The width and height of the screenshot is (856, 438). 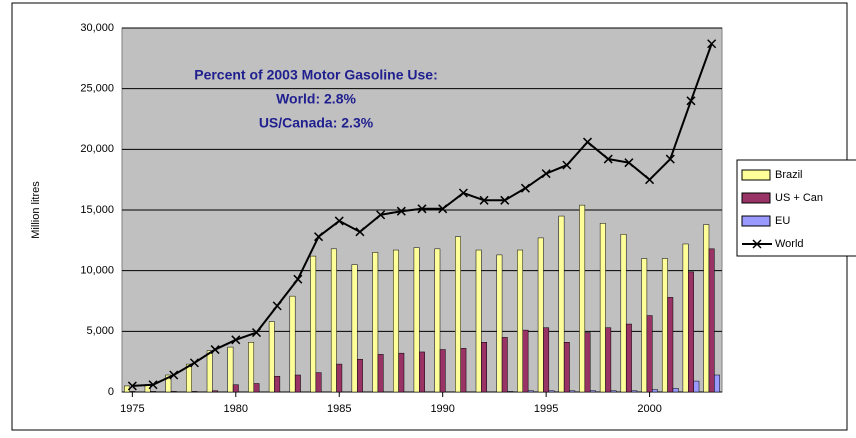 What do you see at coordinates (782, 221) in the screenshot?
I see `legend-label: EU` at bounding box center [782, 221].